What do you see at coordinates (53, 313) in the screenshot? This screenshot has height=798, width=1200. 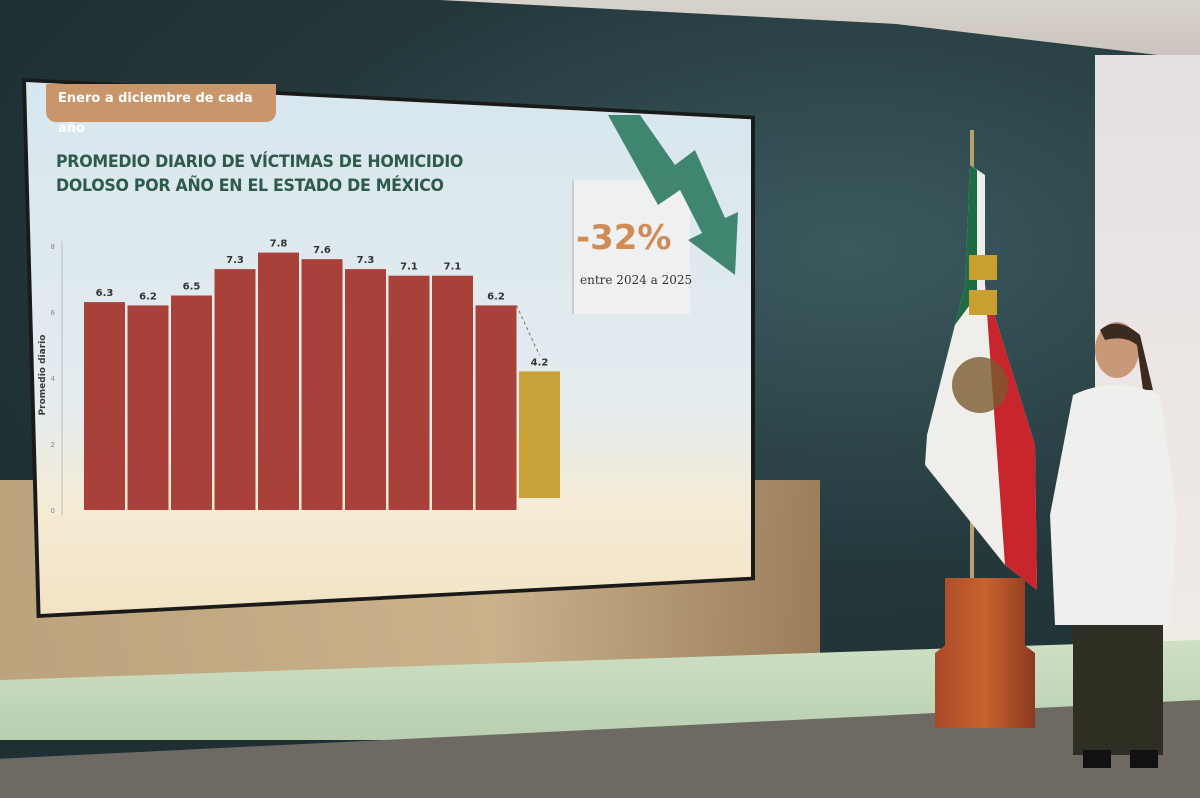 I see `y-tick-label: 6` at bounding box center [53, 313].